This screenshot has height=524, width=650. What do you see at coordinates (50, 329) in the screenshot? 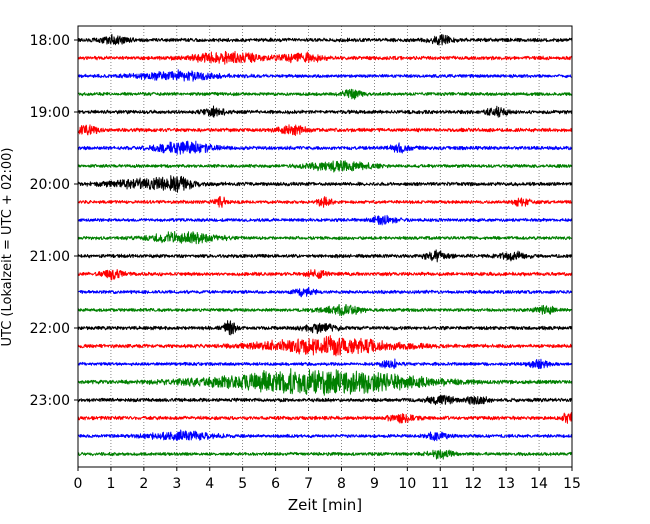
I see `y-tick-label: 22:00` at bounding box center [50, 329].